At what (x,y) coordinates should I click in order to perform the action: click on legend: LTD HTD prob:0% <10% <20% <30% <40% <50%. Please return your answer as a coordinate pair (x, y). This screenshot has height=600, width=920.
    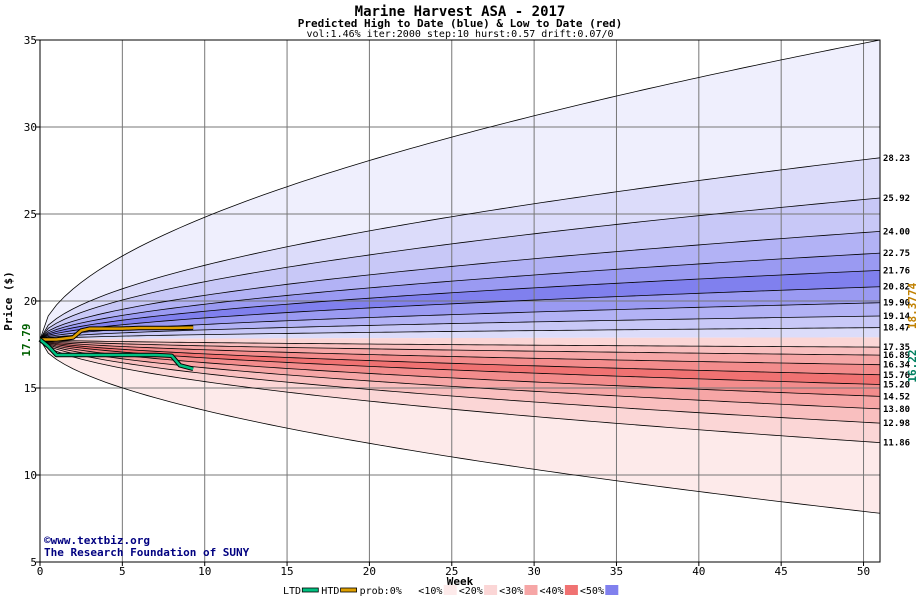
    Looking at the image, I should click on (451, 591).